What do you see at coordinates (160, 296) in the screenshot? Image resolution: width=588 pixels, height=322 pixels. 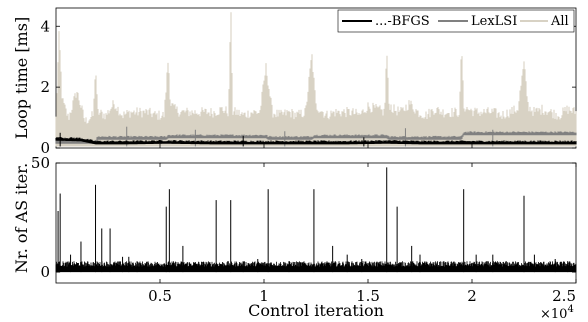 I see `x-tick-label: 0.5` at bounding box center [160, 296].